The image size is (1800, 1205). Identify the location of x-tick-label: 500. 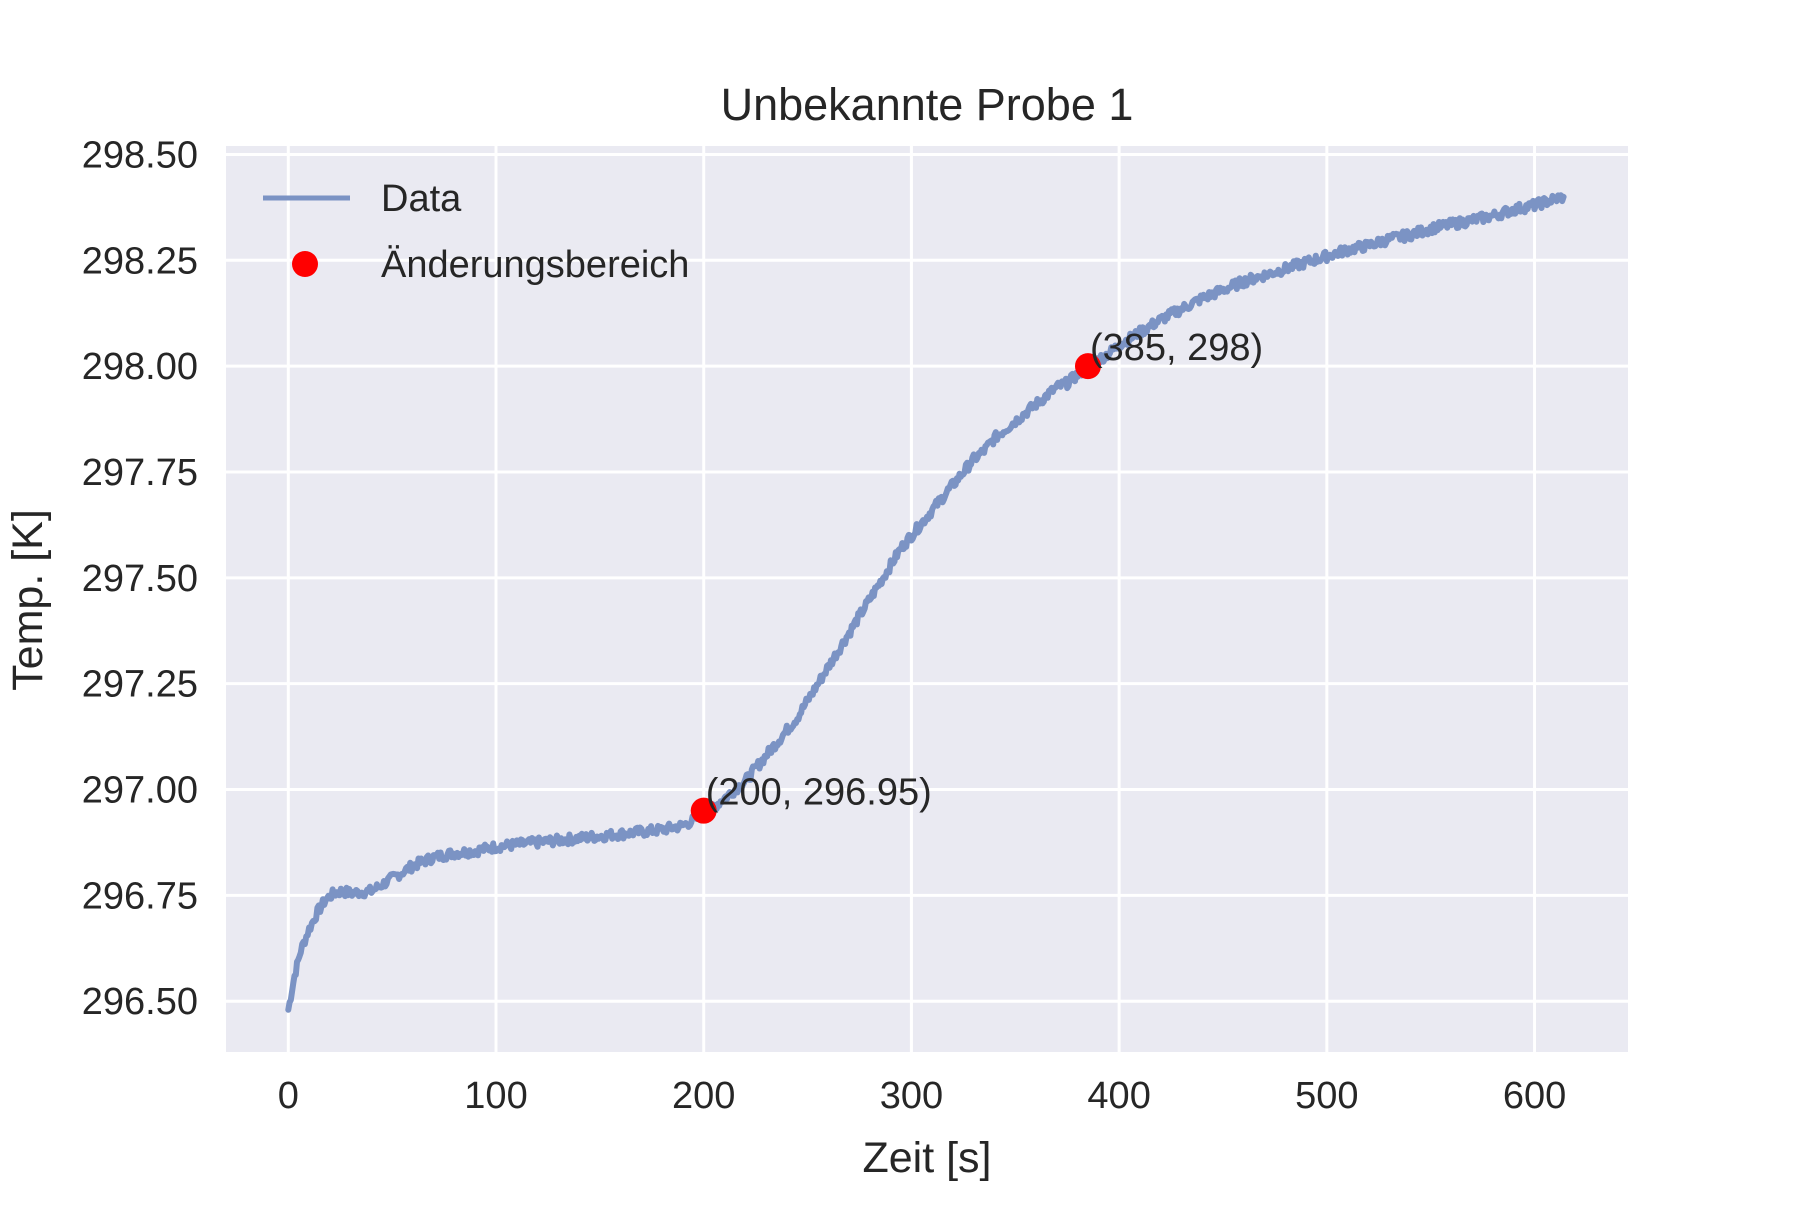
(1326, 1096).